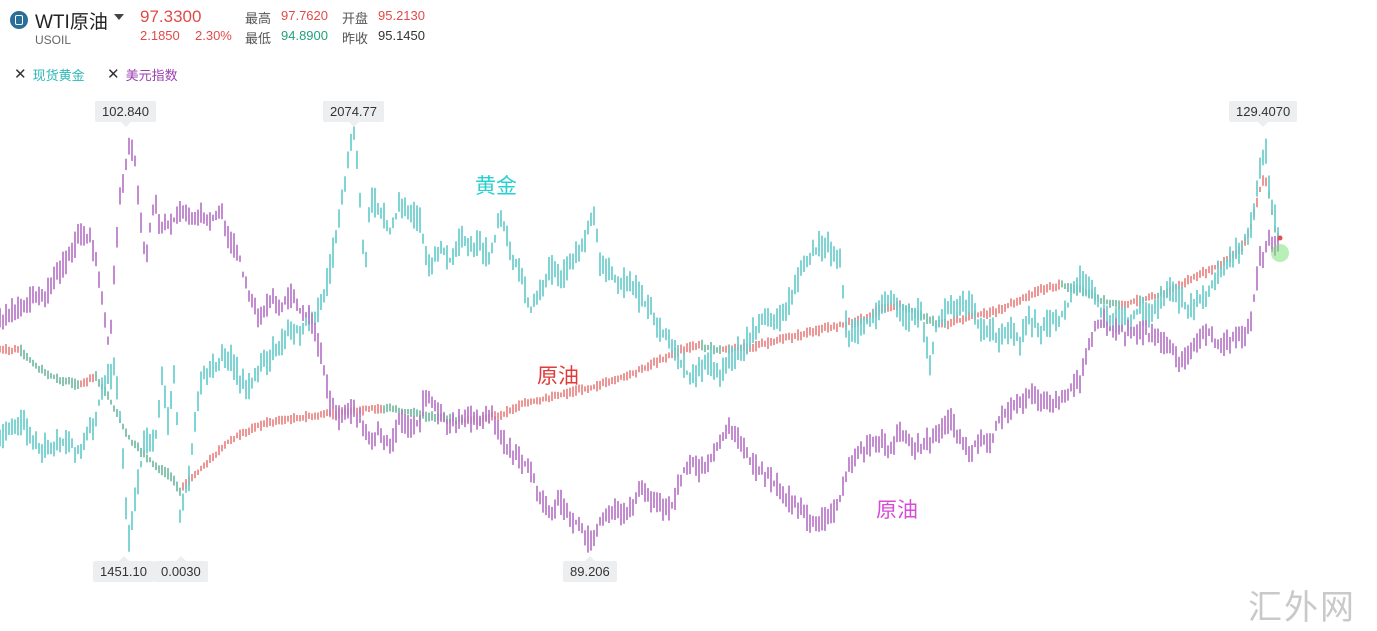 The height and width of the screenshot is (631, 1377). What do you see at coordinates (590, 569) in the screenshot?
I see `min-marker-usd: 89.206` at bounding box center [590, 569].